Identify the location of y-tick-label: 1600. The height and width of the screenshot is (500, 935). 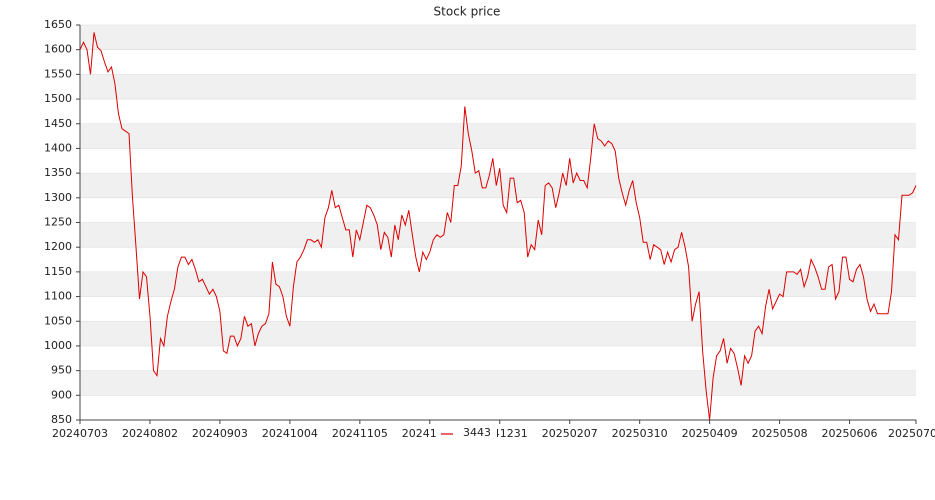
(58, 49).